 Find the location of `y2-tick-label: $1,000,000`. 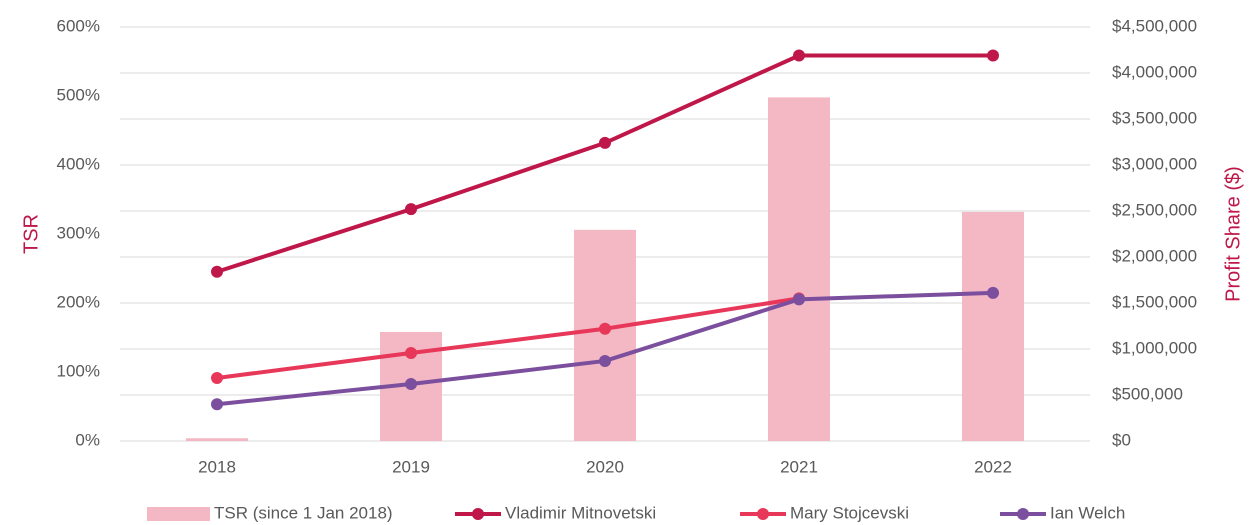

y2-tick-label: $1,000,000 is located at coordinates (1154, 347).